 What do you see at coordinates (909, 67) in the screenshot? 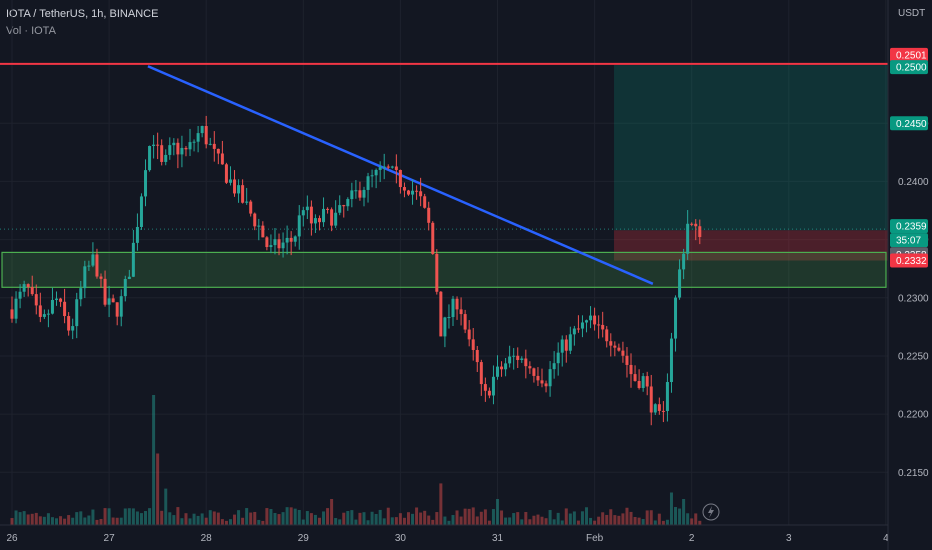
I see `price-tag: 0.2500` at bounding box center [909, 67].